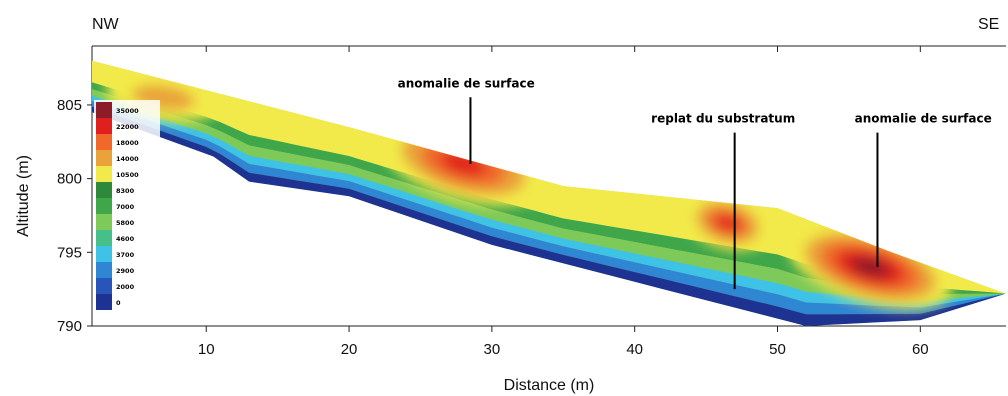 The width and height of the screenshot is (1008, 396). Describe the element at coordinates (125, 287) in the screenshot. I see `legend-label: 2000` at that location.